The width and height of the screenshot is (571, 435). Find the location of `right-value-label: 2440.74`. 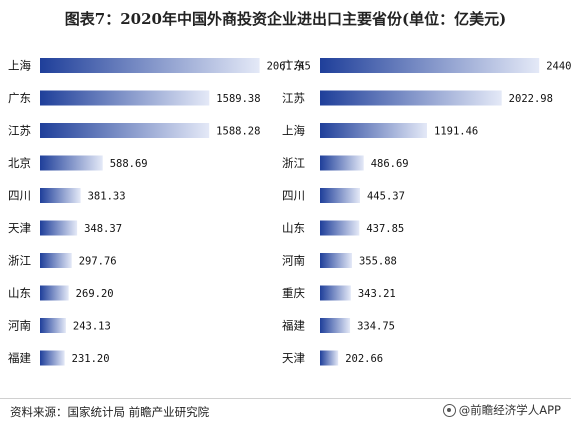

right-value-label: 2440.74 is located at coordinates (558, 67).